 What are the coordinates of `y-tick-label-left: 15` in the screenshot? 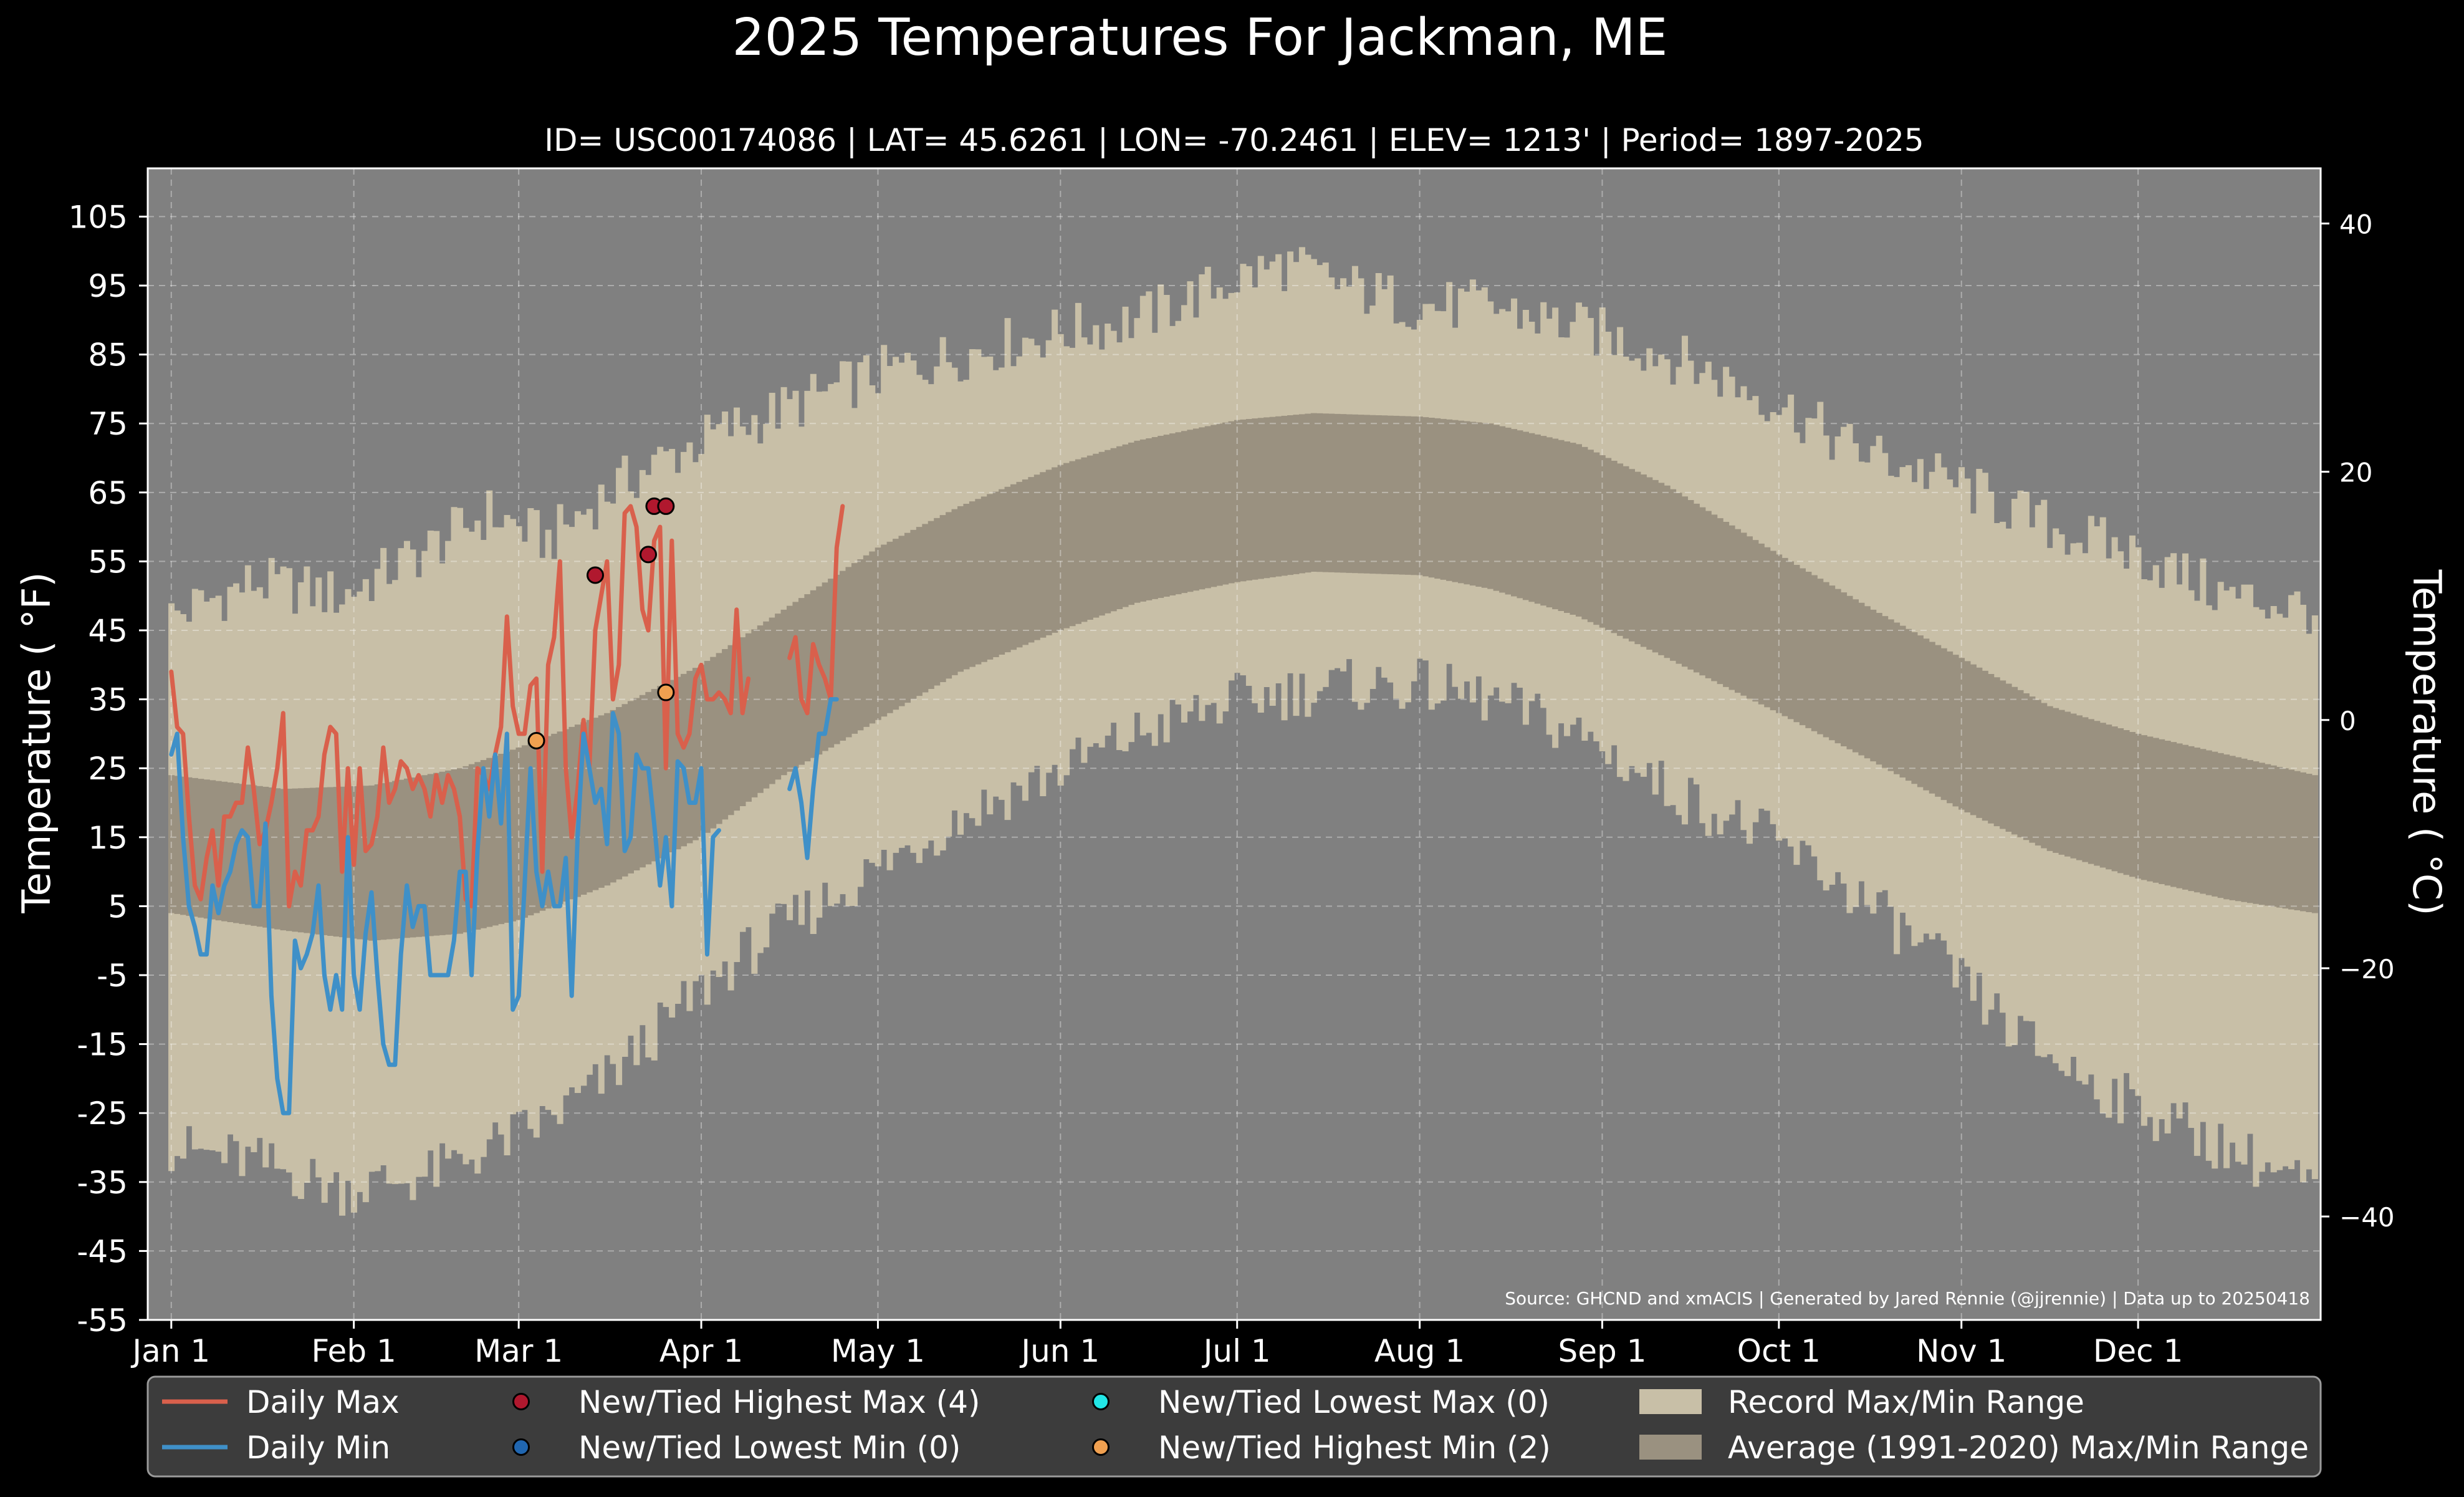 It's located at (108, 838).